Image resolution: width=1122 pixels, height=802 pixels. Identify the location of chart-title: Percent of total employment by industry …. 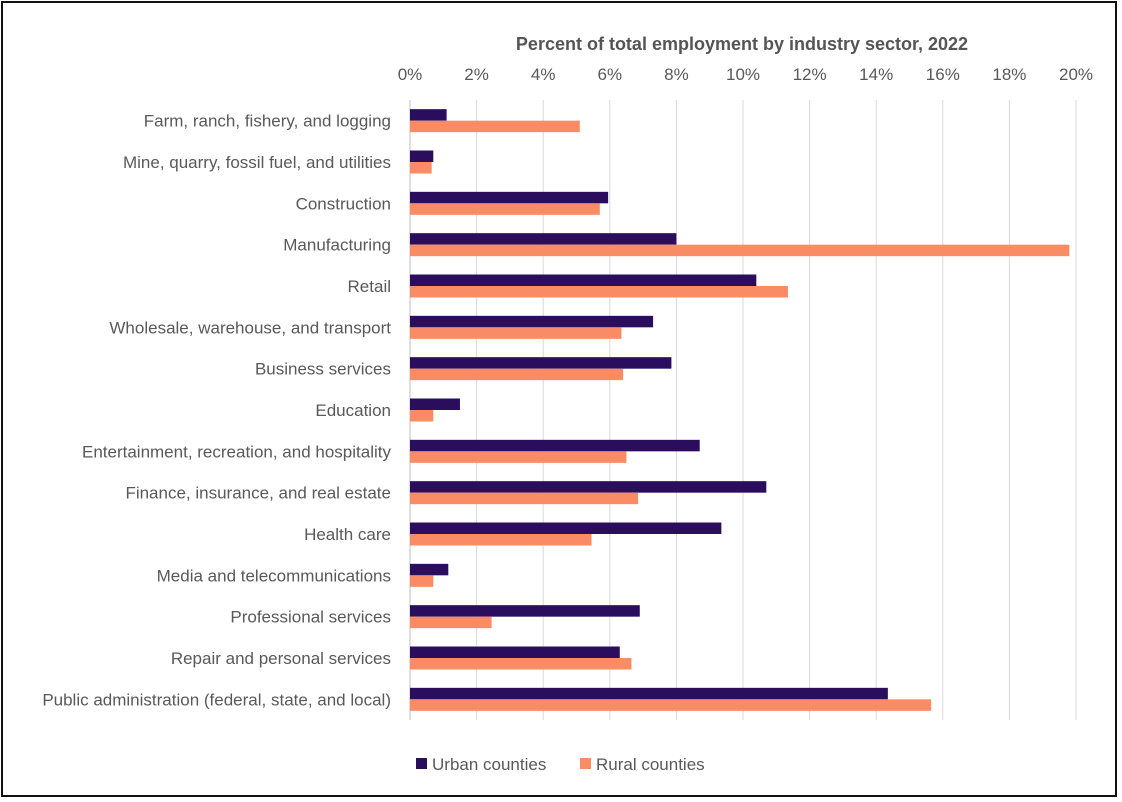
(742, 44).